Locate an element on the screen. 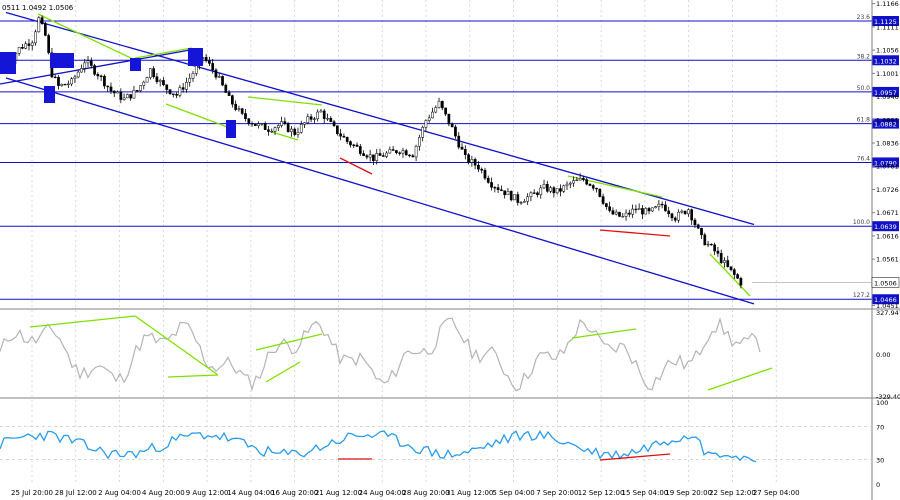  price-tick-label: 1.0561 is located at coordinates (887, 260).